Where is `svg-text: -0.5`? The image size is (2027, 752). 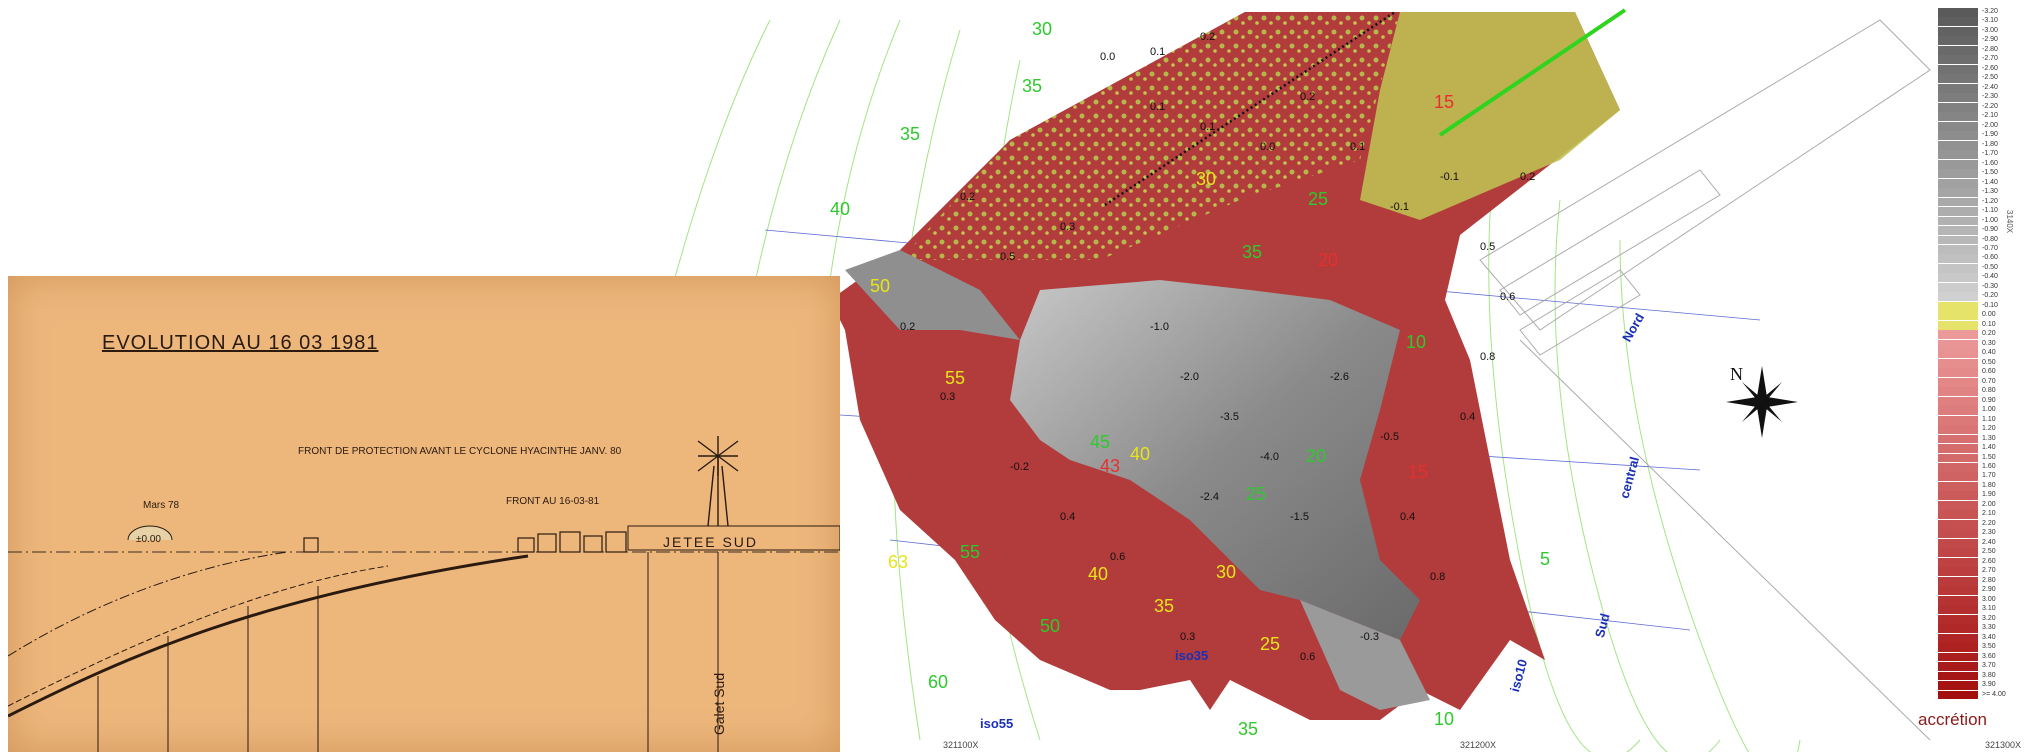
svg-text: -0.5 is located at coordinates (1389, 437).